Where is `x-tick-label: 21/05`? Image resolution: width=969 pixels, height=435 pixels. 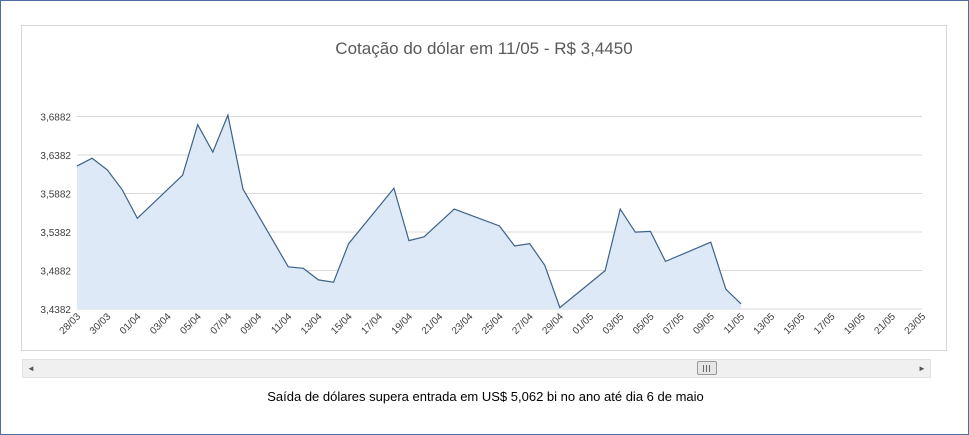 x-tick-label: 21/05 is located at coordinates (885, 324).